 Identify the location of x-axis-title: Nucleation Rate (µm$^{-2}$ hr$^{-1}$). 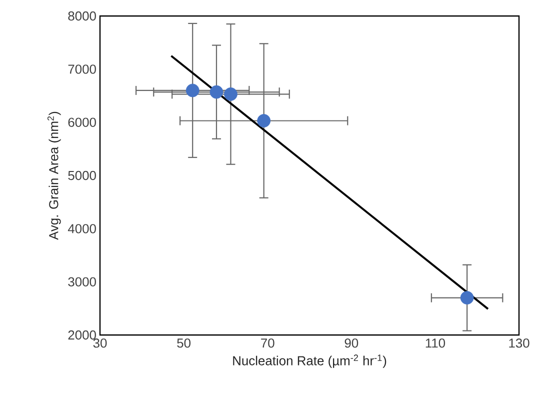
(309, 361).